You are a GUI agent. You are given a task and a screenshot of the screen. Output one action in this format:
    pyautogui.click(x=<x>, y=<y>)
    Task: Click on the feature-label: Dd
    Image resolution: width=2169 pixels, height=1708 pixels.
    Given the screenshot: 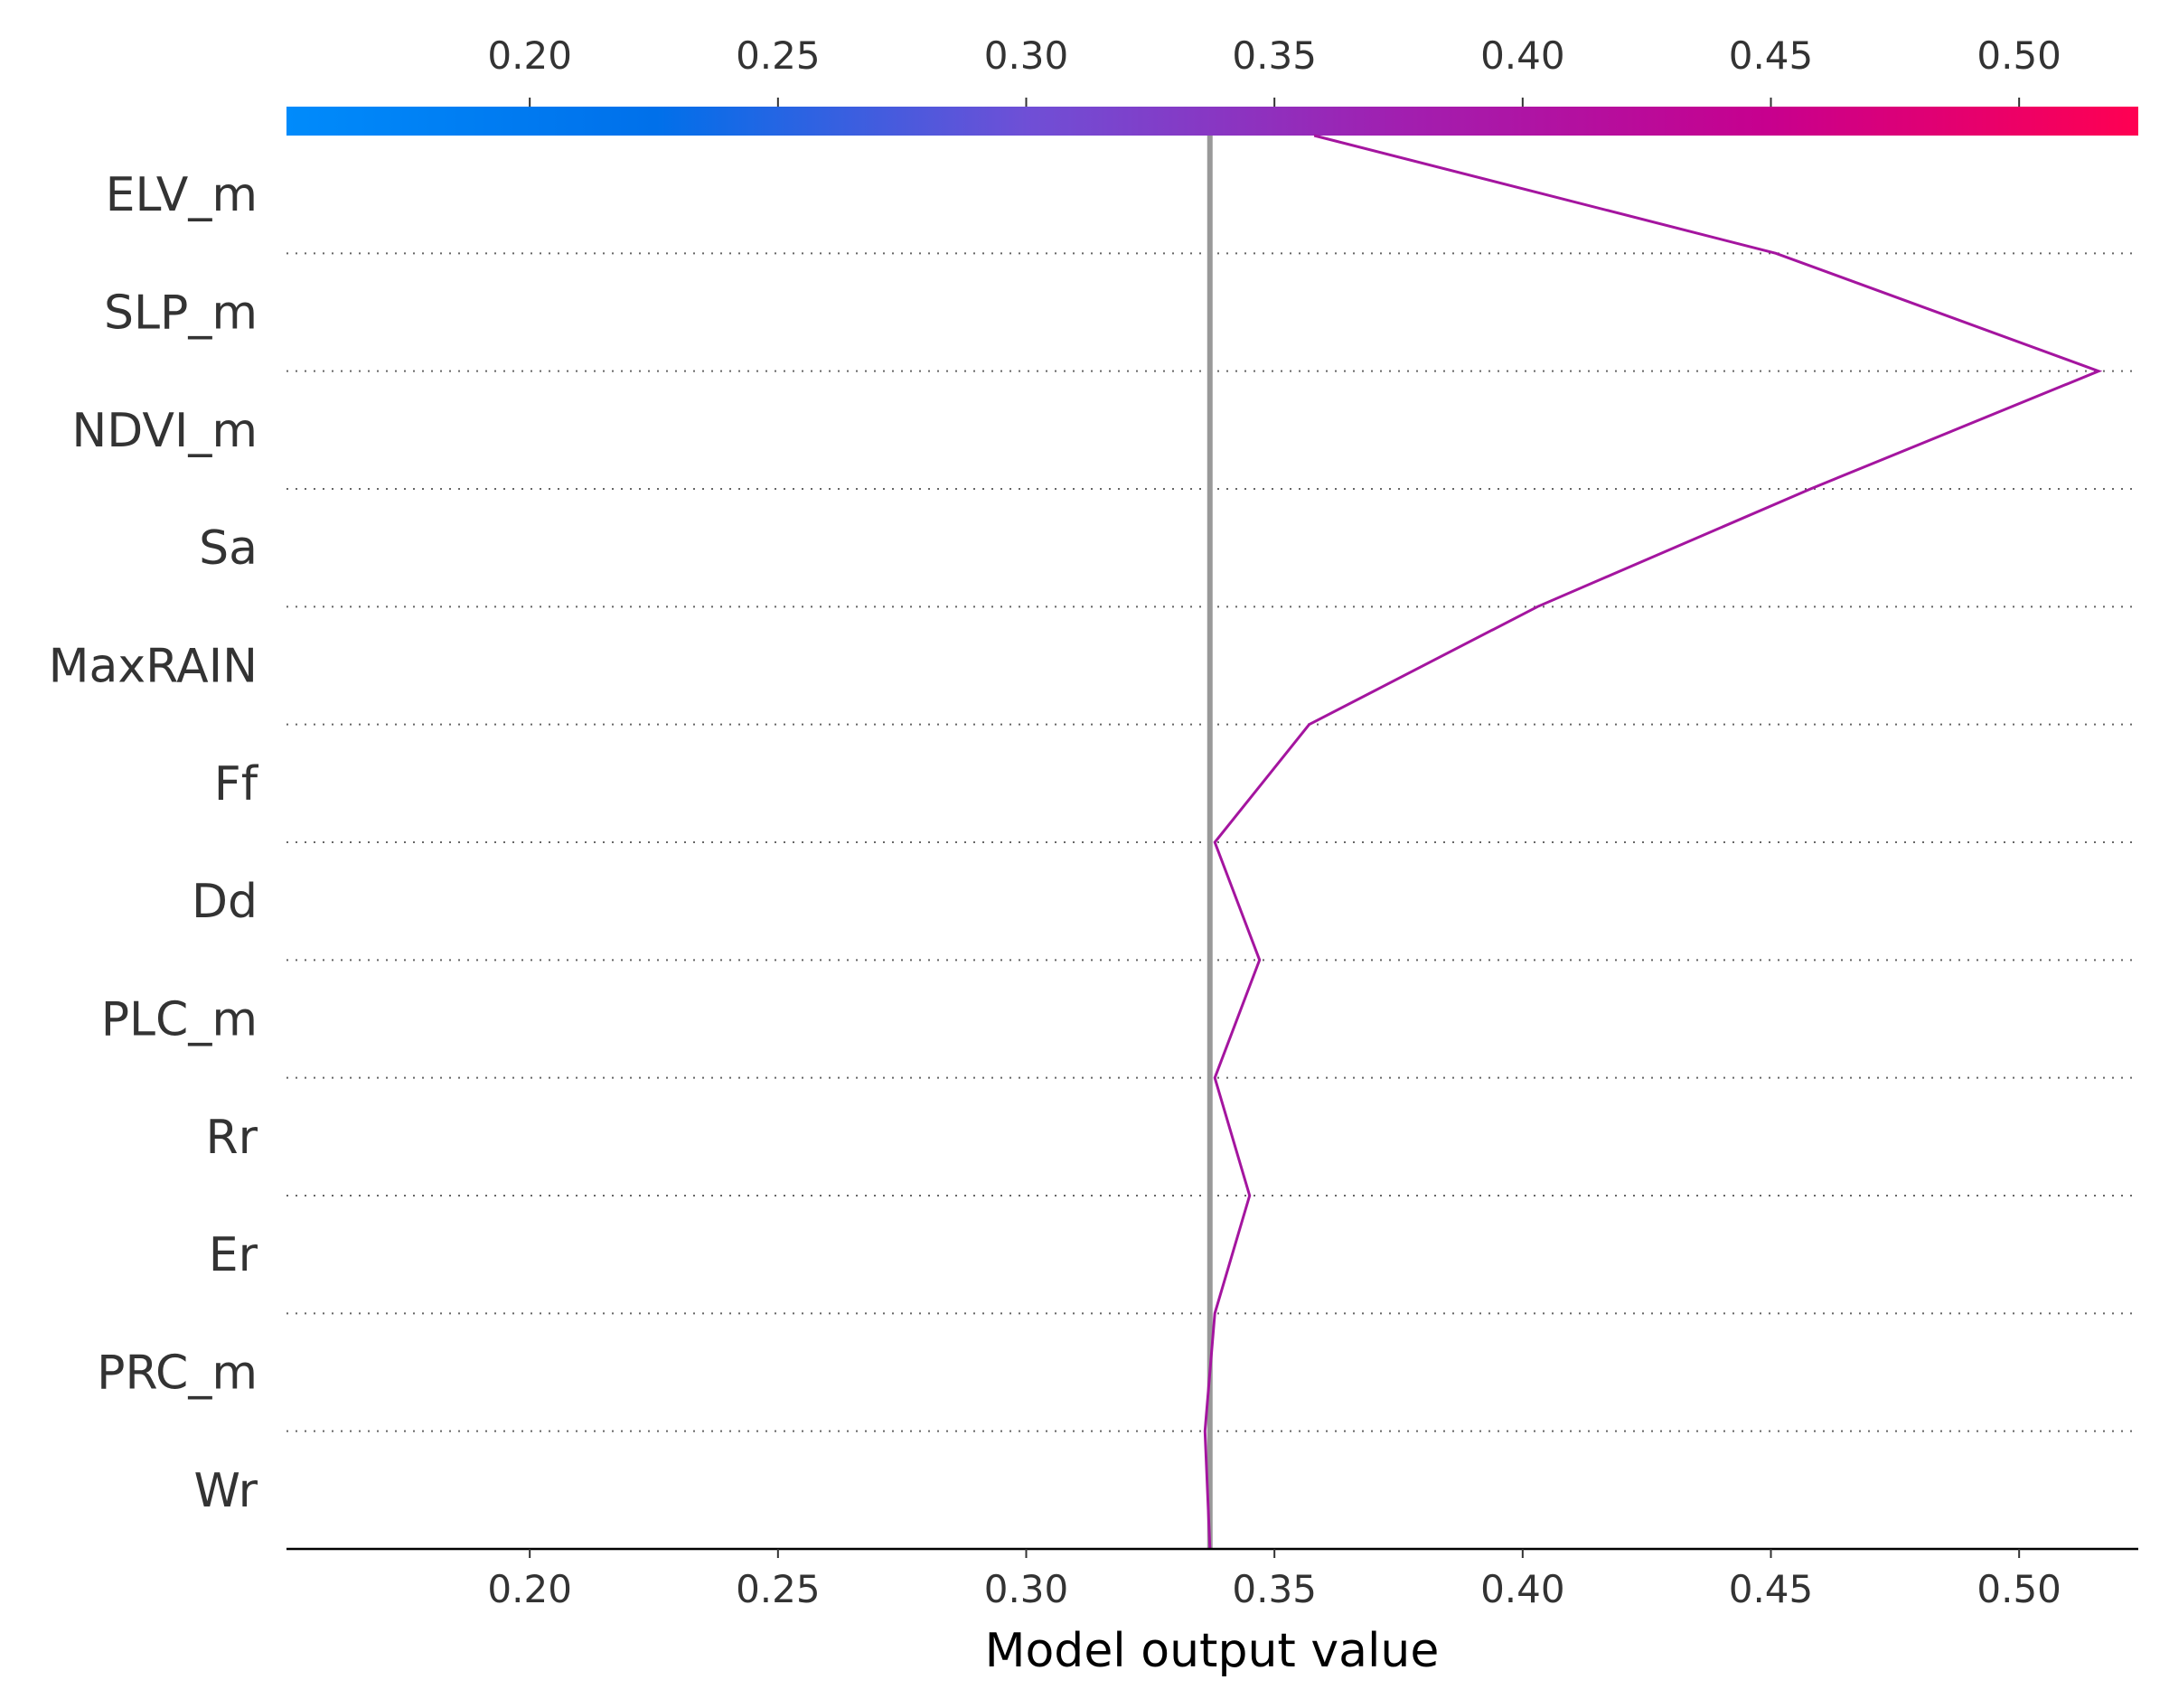 What is the action you would take?
    pyautogui.click(x=225, y=902)
    